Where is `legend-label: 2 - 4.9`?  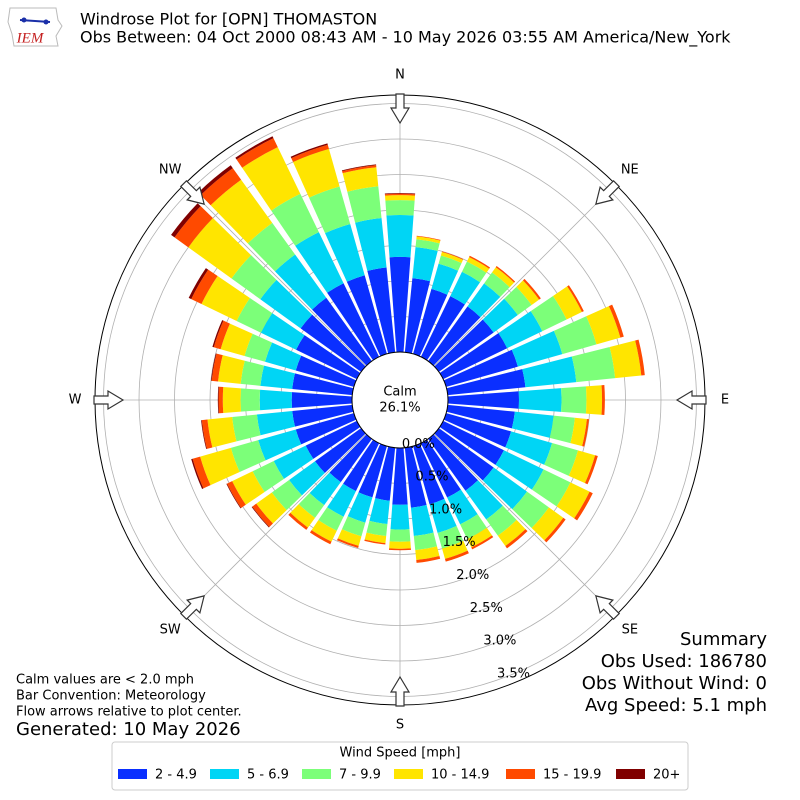 legend-label: 2 - 4.9 is located at coordinates (176, 775).